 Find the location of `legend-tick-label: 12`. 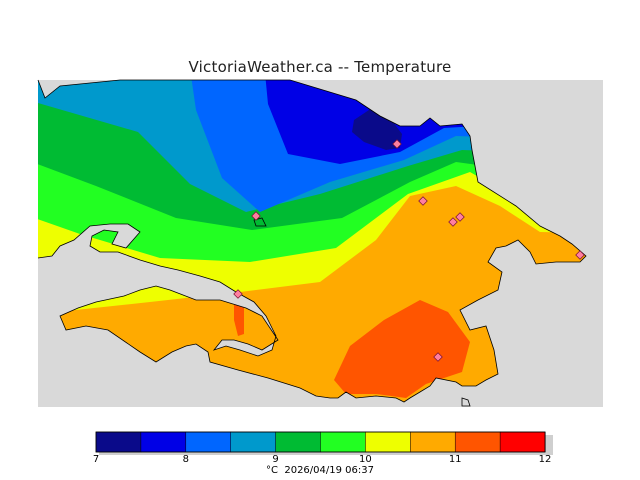

legend-tick-label: 12 is located at coordinates (545, 459).